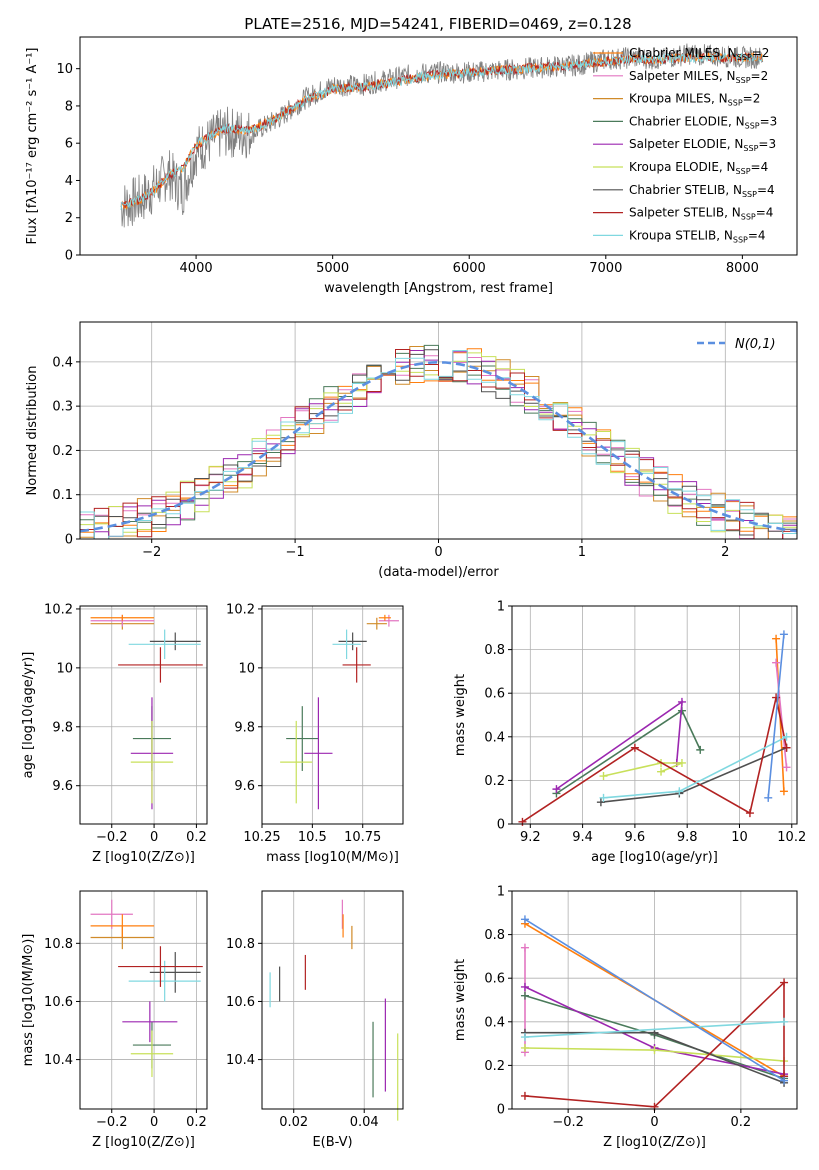 The height and width of the screenshot is (1170, 819). What do you see at coordinates (438, 288) in the screenshot?
I see `x-axis-label: wavelength [Angstrom, rest frame]` at bounding box center [438, 288].